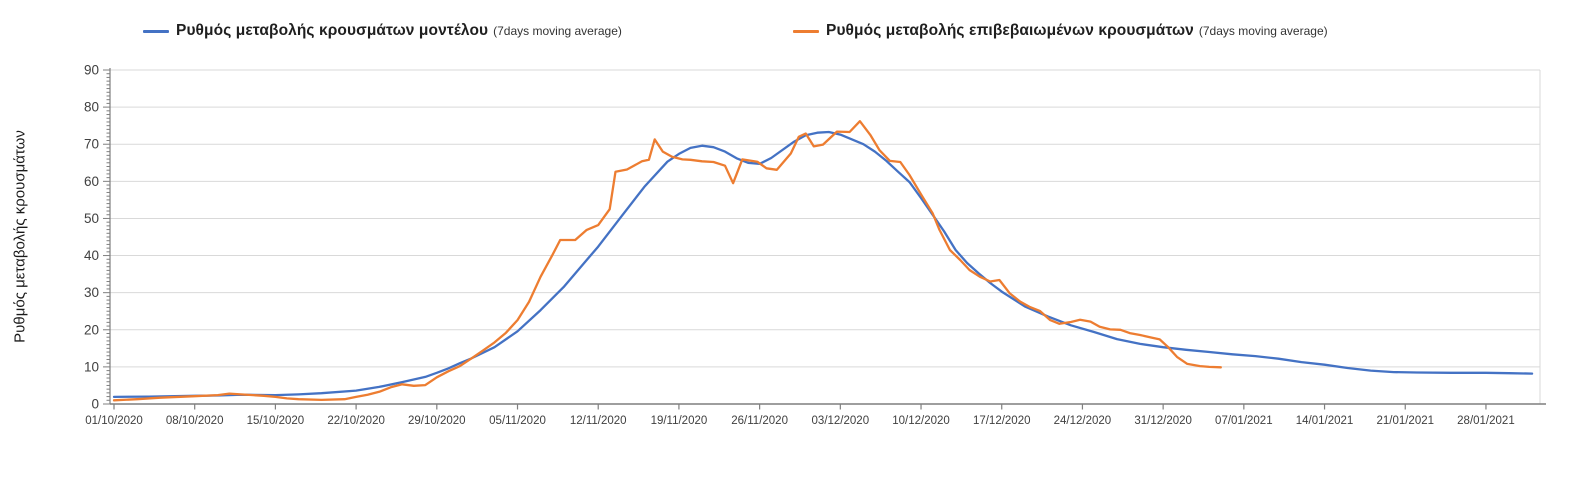 The image size is (1576, 486). I want to click on x-tick-label-3: 22/10/2020, so click(356, 421).